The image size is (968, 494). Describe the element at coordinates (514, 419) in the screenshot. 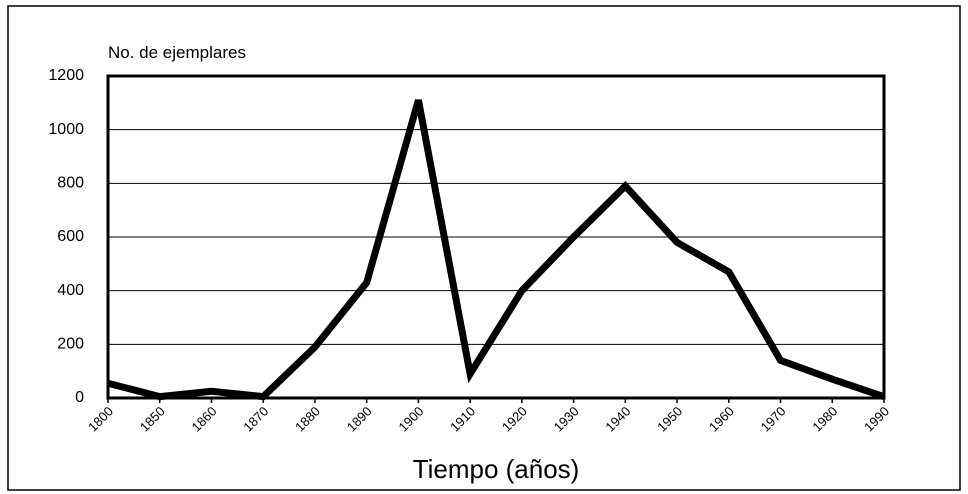

I see `x-tick-label: 1920` at that location.